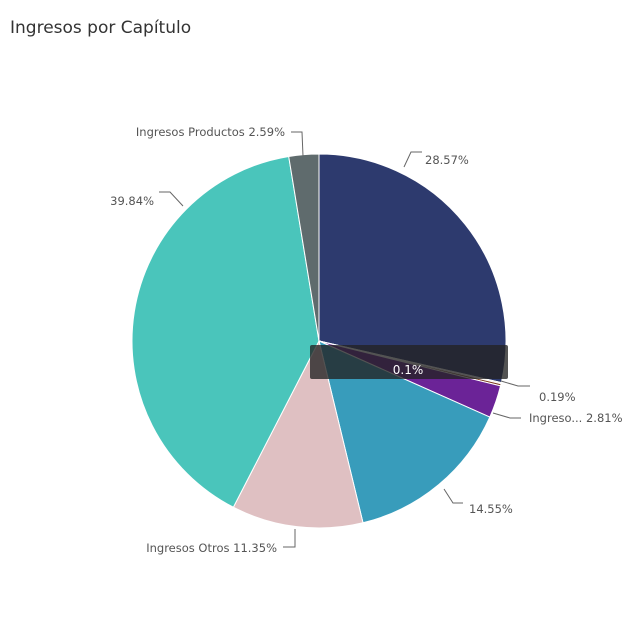  What do you see at coordinates (491, 509) in the screenshot?
I see `slice-label-4: 14.55%` at bounding box center [491, 509].